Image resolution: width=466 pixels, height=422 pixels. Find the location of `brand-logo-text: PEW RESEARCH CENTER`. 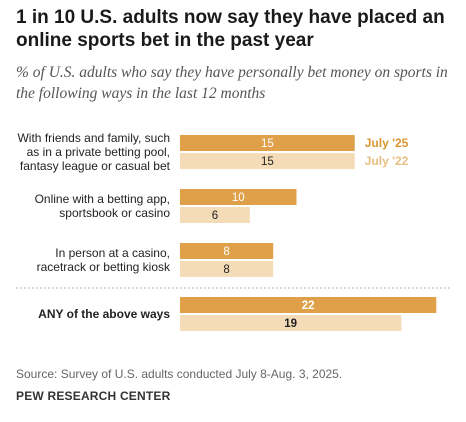

brand-logo-text: PEW RESEARCH CENTER is located at coordinates (93, 396).